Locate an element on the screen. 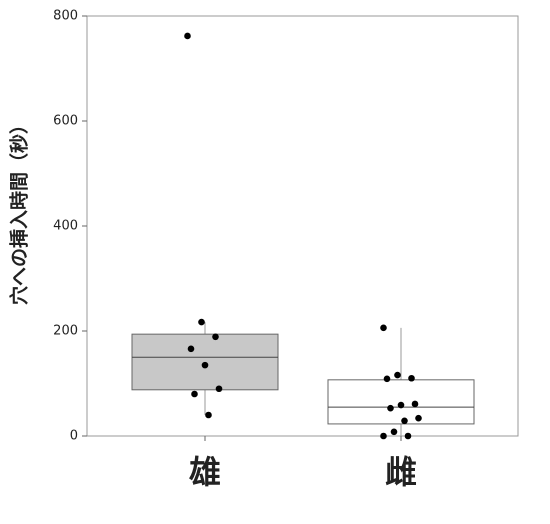 Image resolution: width=550 pixels, height=524 pixels. y-tick-label: 400 is located at coordinates (65, 226).